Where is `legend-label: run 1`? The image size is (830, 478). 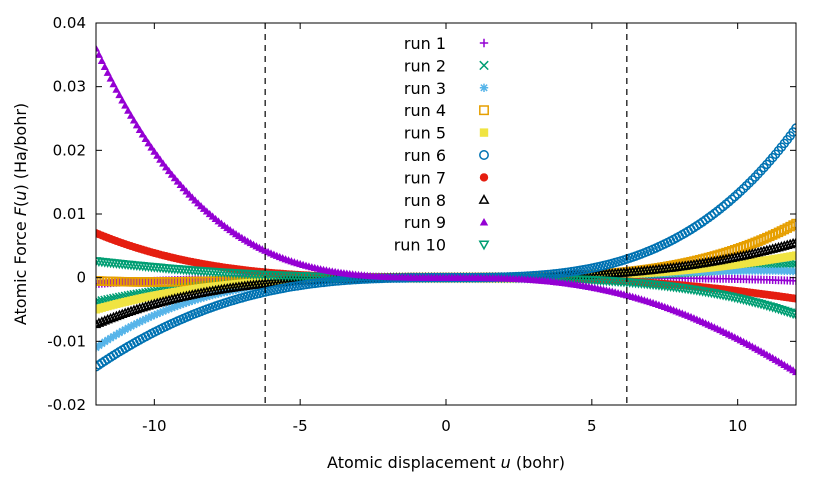
legend-label: run 1 is located at coordinates (425, 43).